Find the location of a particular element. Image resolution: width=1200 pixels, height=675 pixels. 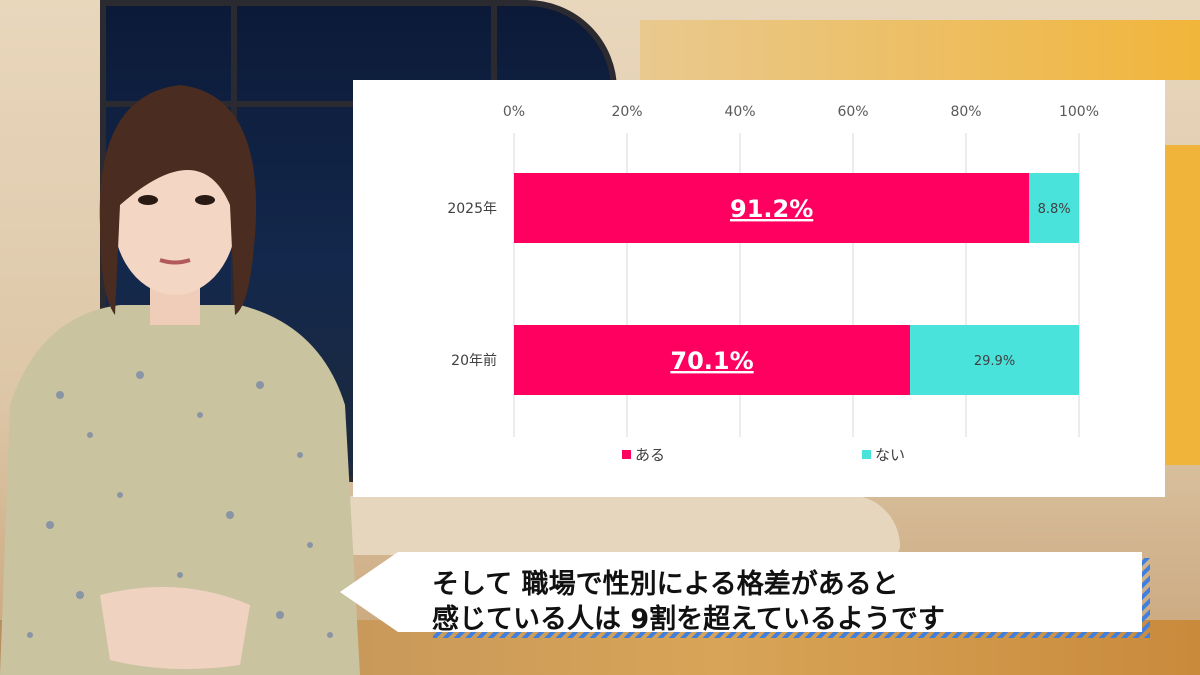

data-label: 70.1% is located at coordinates (711, 361).